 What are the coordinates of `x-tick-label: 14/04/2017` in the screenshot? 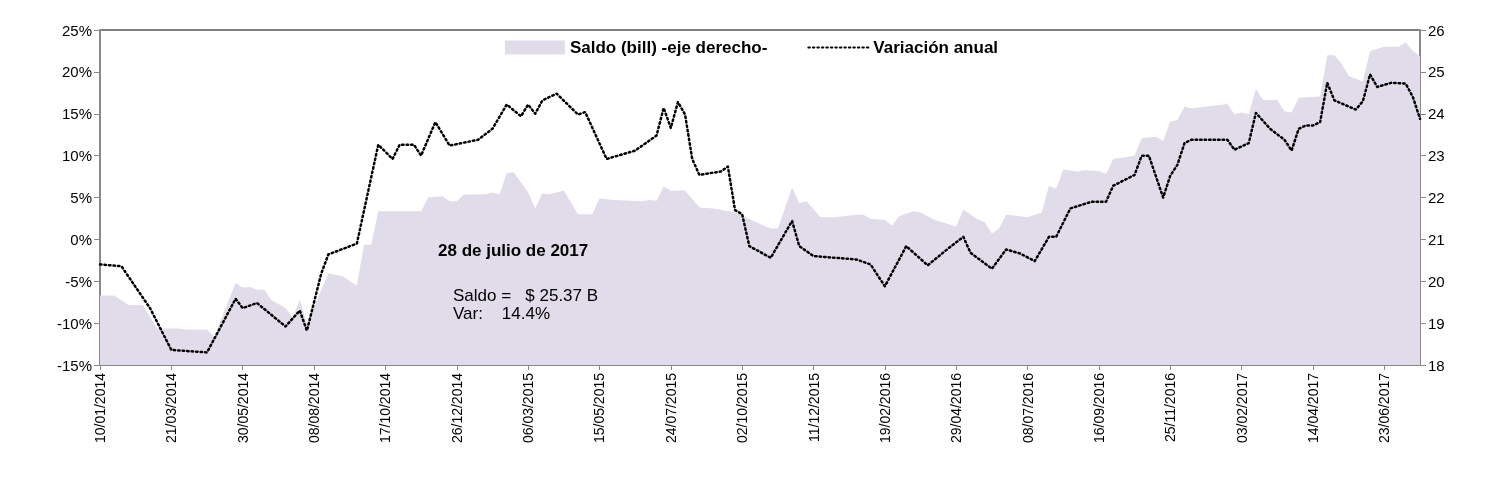 It's located at (1312, 408).